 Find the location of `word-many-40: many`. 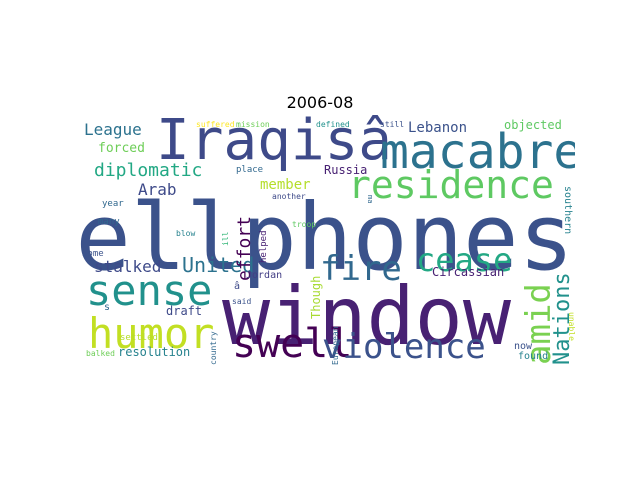

word-many-40: many is located at coordinates (109, 222).